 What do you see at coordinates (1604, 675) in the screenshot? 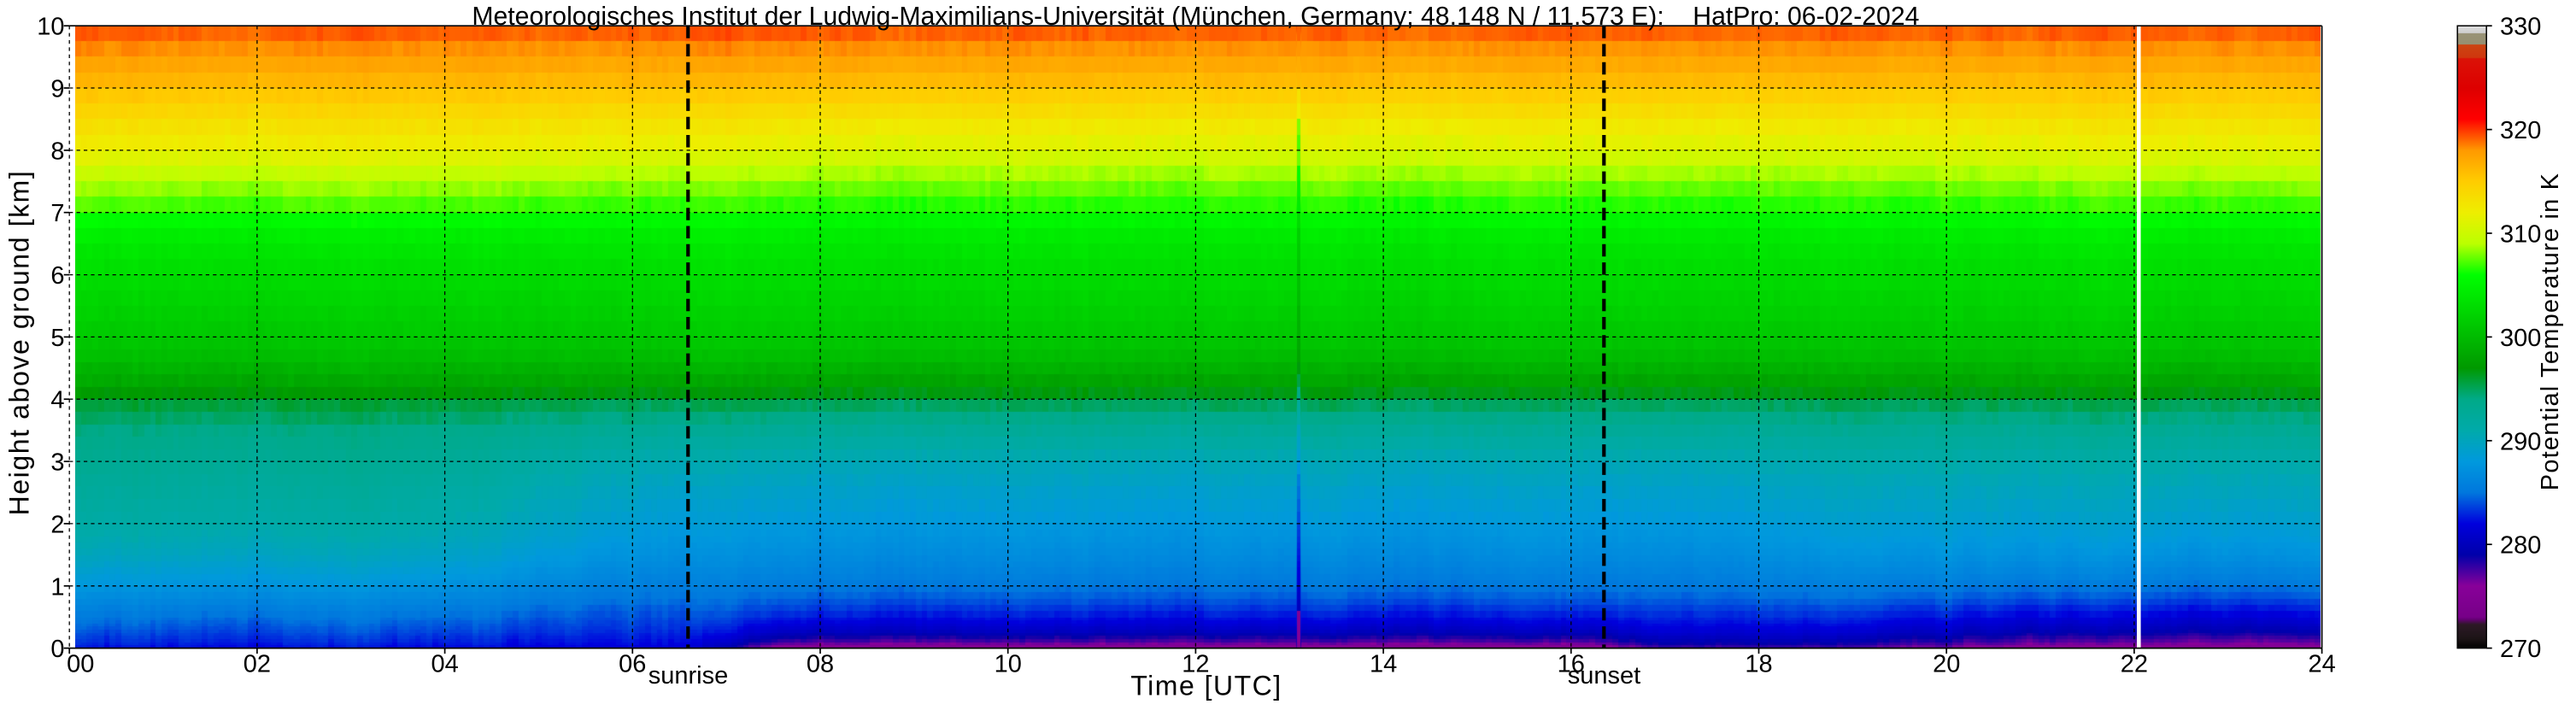
I see `svg-text: sunset` at bounding box center [1604, 675].